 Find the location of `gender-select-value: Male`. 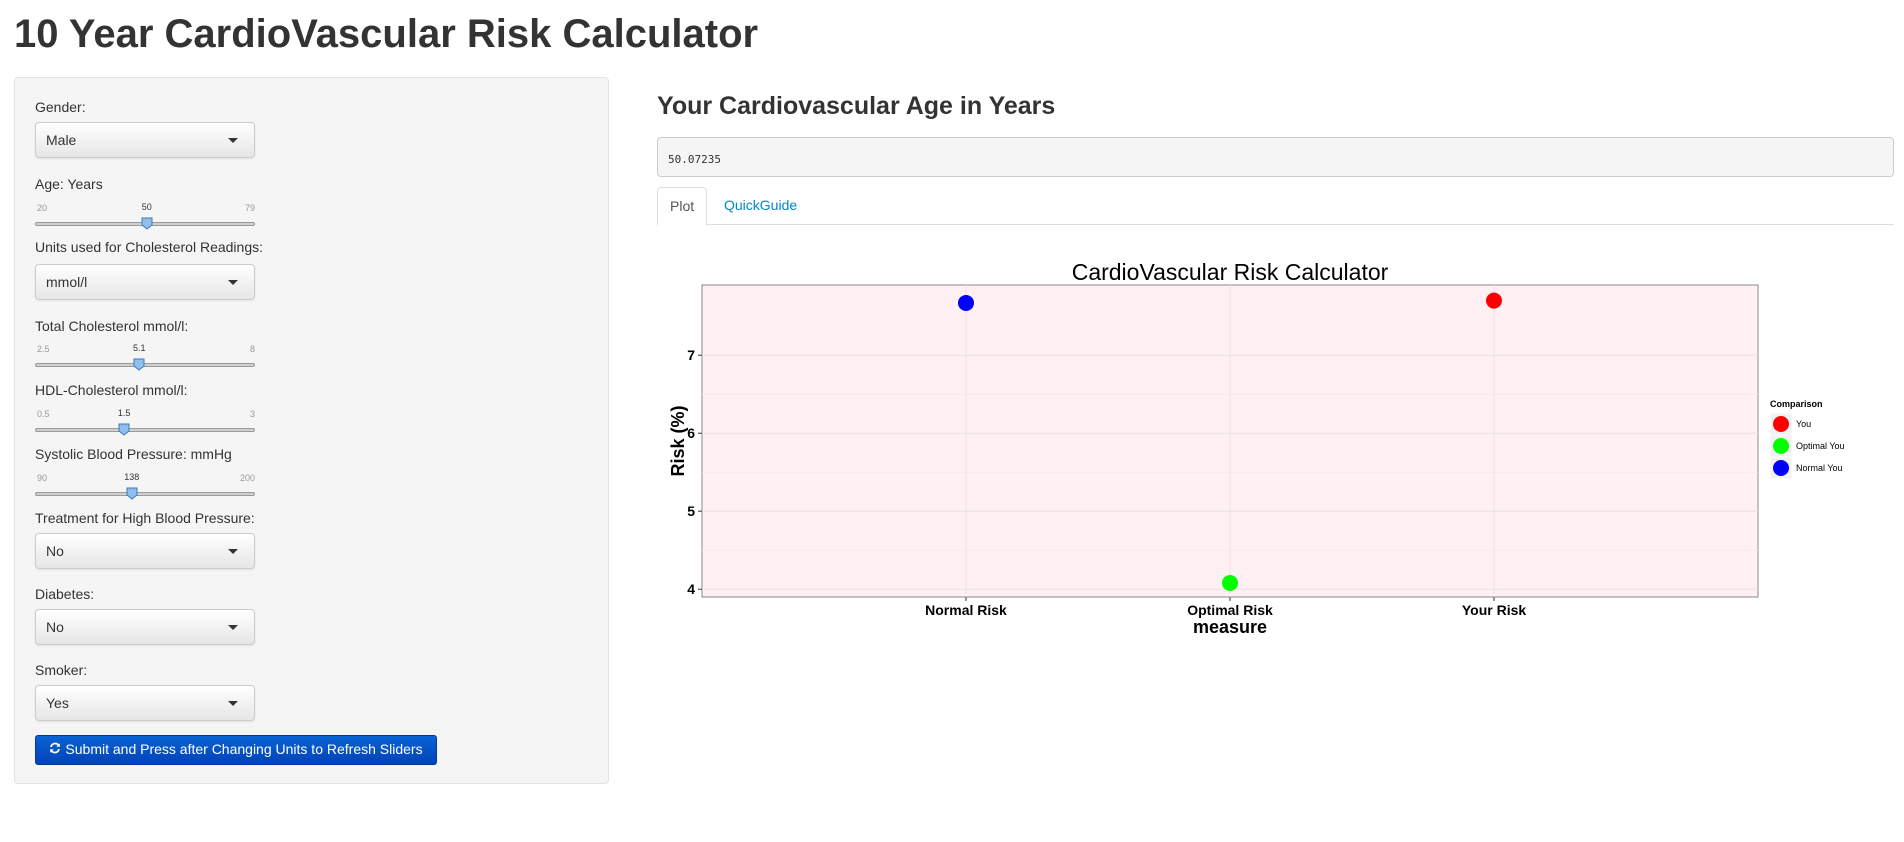

gender-select-value: Male is located at coordinates (61, 140).